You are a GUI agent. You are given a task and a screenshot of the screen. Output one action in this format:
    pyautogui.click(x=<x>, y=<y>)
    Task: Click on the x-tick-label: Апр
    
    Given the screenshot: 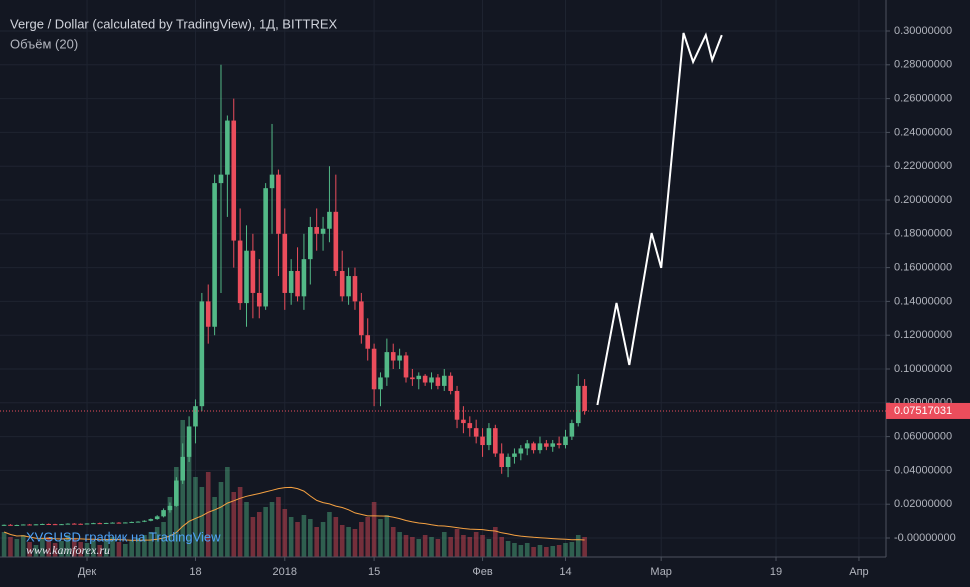 What is the action you would take?
    pyautogui.click(x=858, y=572)
    